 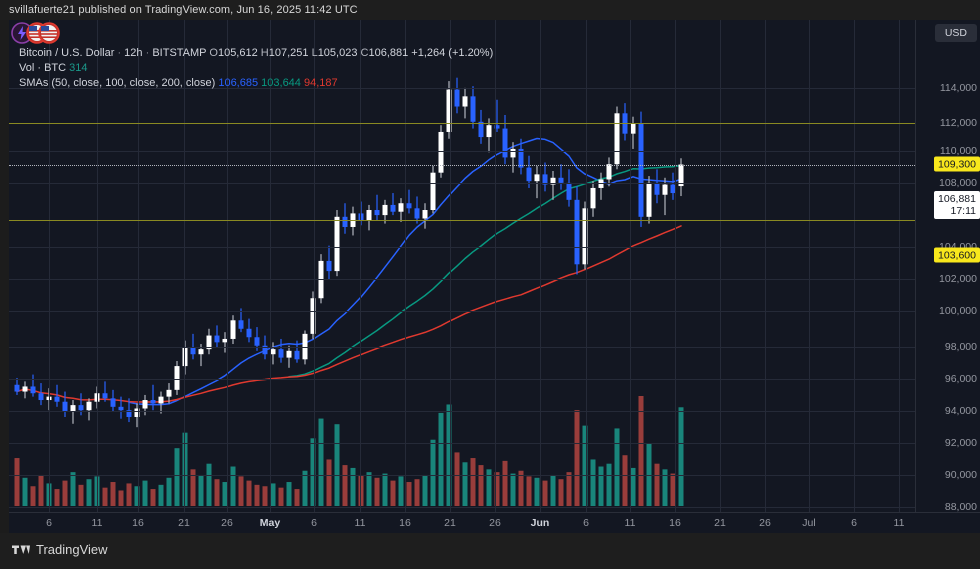 What do you see at coordinates (958, 311) in the screenshot?
I see `price-tick-label: 100,000` at bounding box center [958, 311].